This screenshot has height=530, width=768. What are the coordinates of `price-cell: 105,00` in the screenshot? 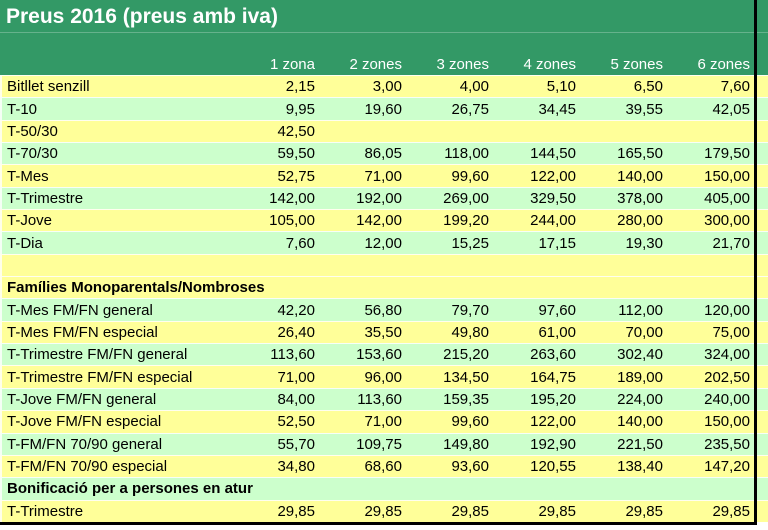 It's located at (292, 221).